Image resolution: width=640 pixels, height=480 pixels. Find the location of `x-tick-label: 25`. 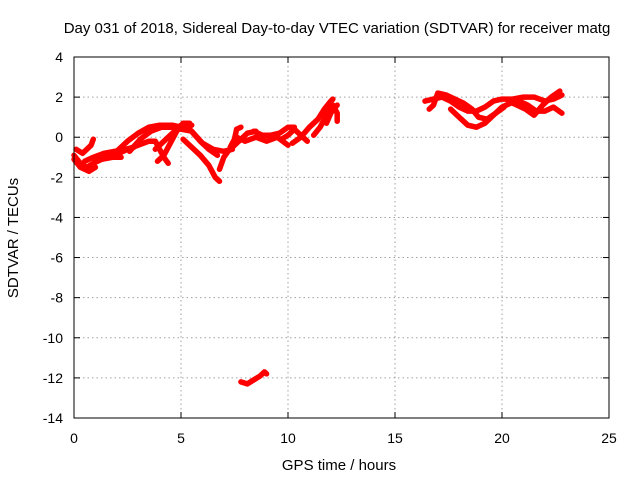

x-tick-label: 25 is located at coordinates (609, 438).